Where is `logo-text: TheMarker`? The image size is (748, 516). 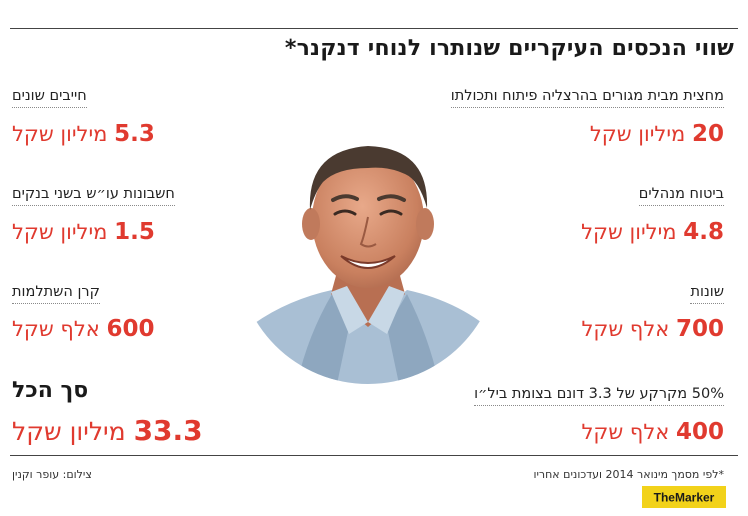
logo-text: TheMarker is located at coordinates (684, 498).